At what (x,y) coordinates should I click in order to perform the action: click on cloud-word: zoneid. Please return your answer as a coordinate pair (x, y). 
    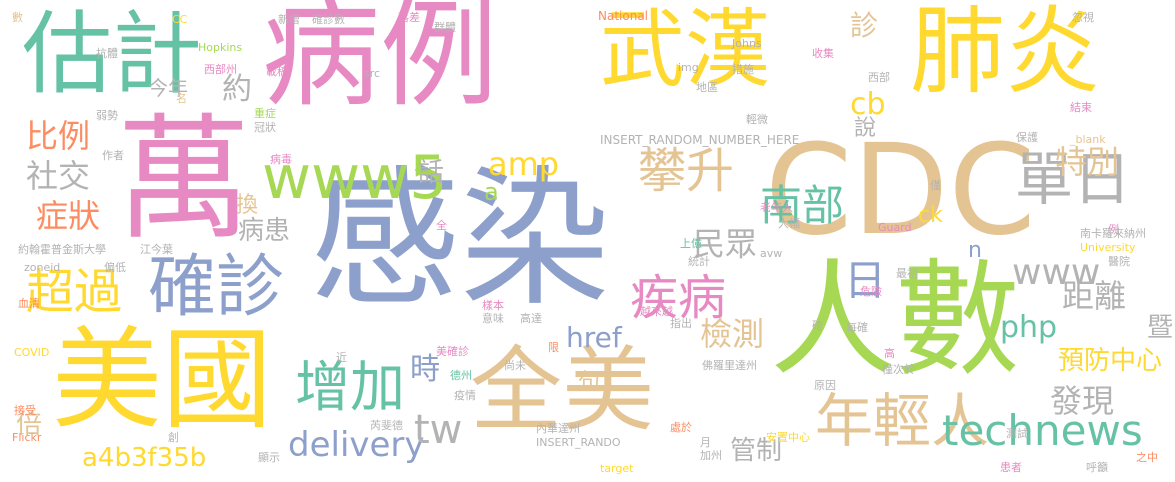
    Looking at the image, I should click on (42, 267).